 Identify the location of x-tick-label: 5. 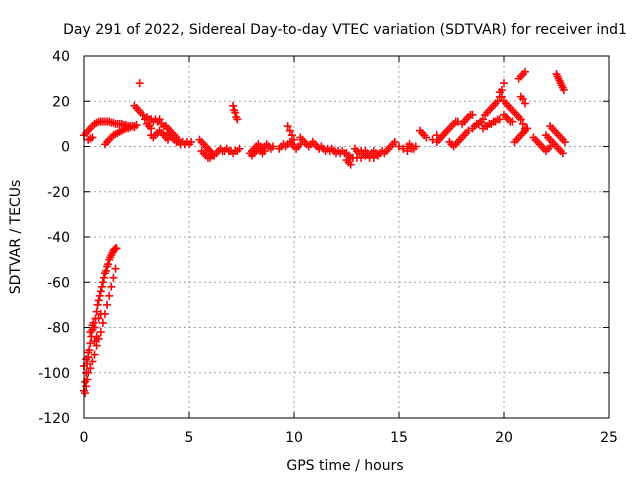
(189, 438).